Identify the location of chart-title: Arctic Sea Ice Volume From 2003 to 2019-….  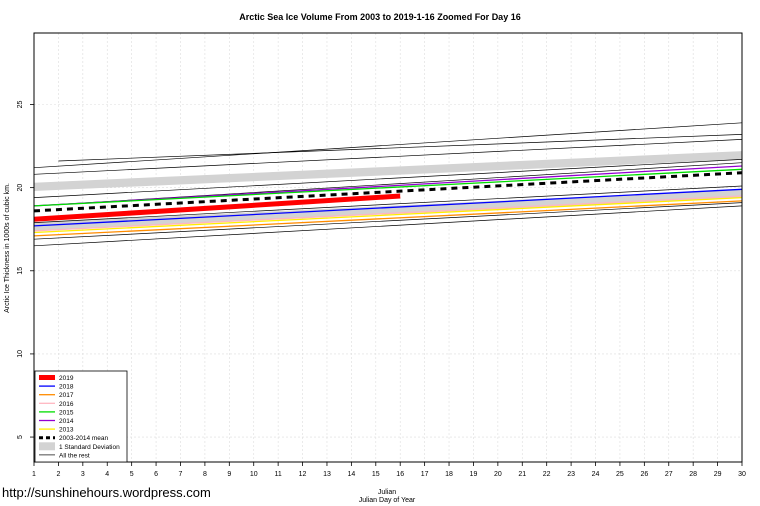
(379, 17).